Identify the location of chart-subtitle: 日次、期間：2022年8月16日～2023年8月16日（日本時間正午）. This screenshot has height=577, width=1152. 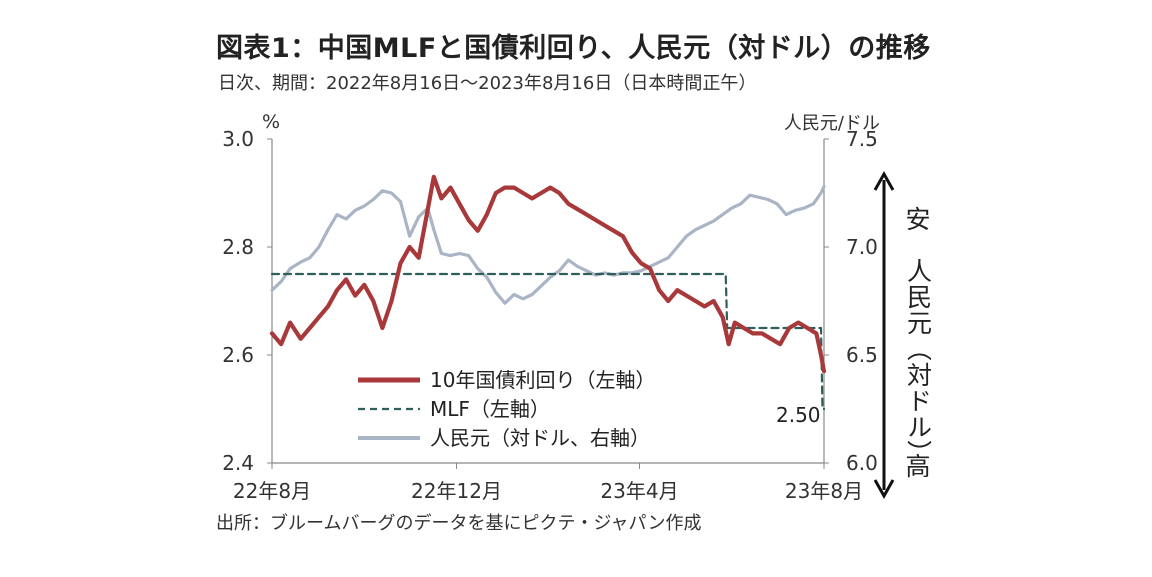
(487, 83).